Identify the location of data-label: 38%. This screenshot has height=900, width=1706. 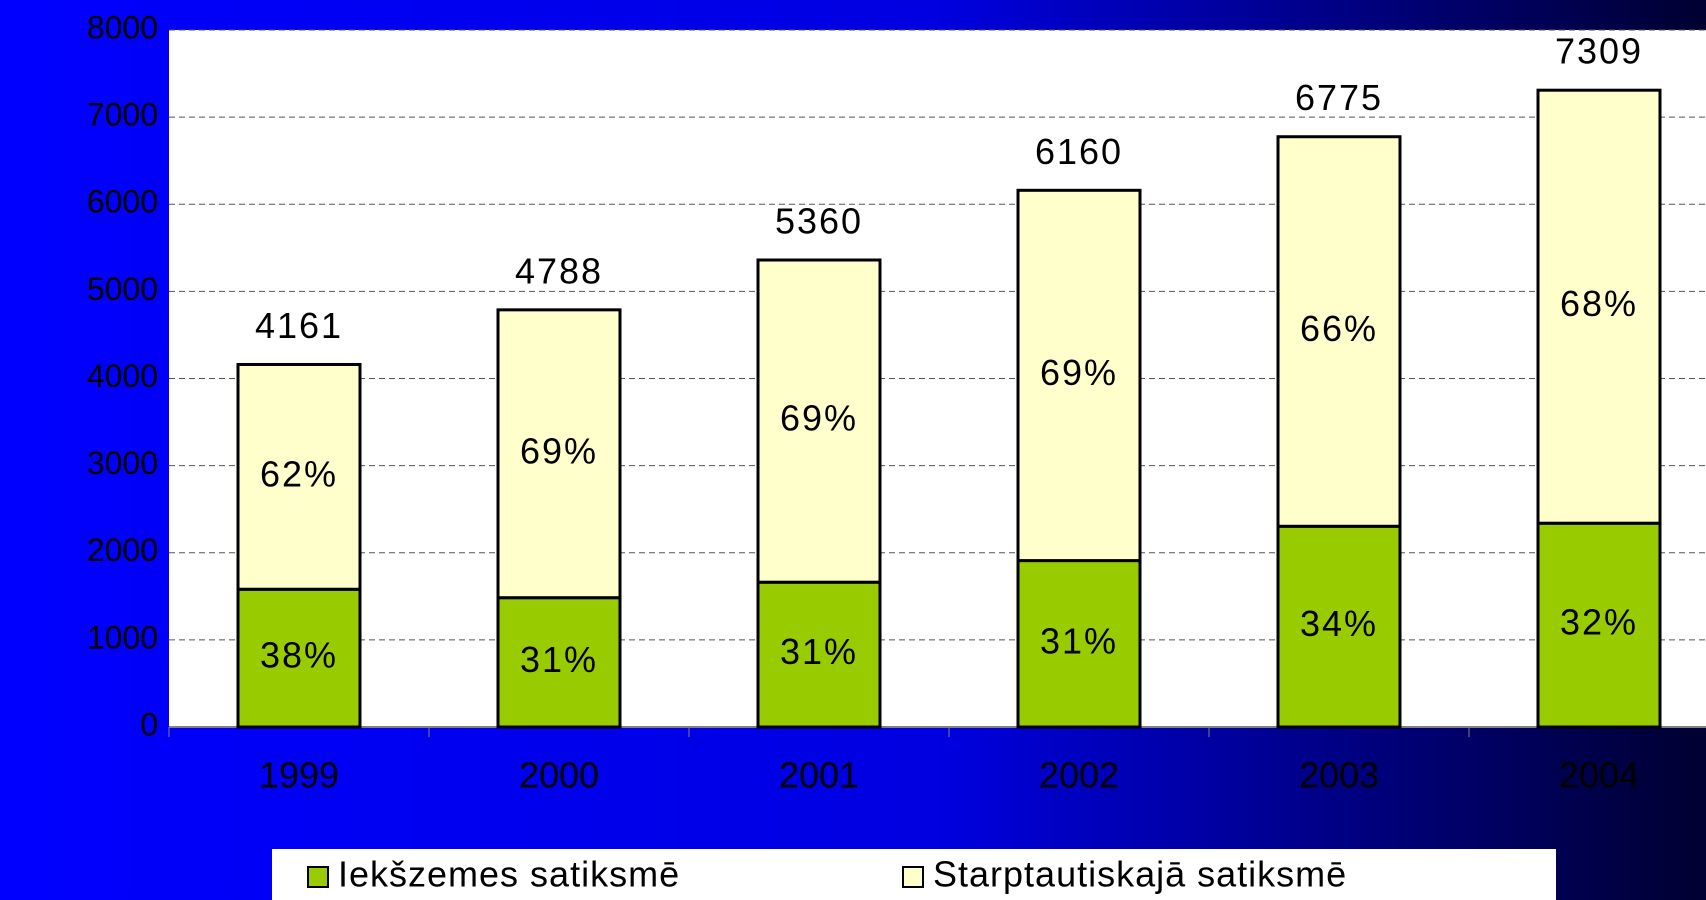
(299, 655).